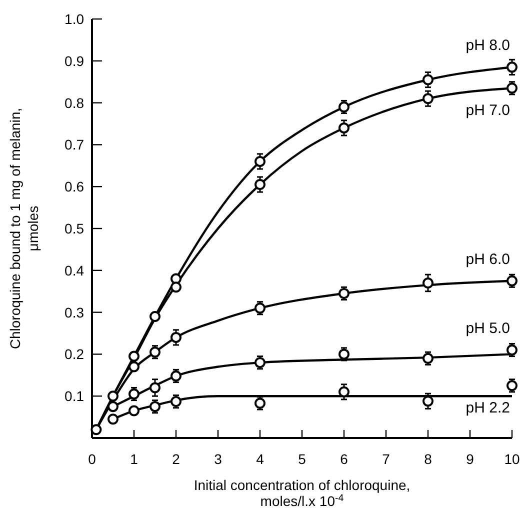 This screenshot has height=515, width=525. I want to click on series-label: pH 5.0, so click(488, 329).